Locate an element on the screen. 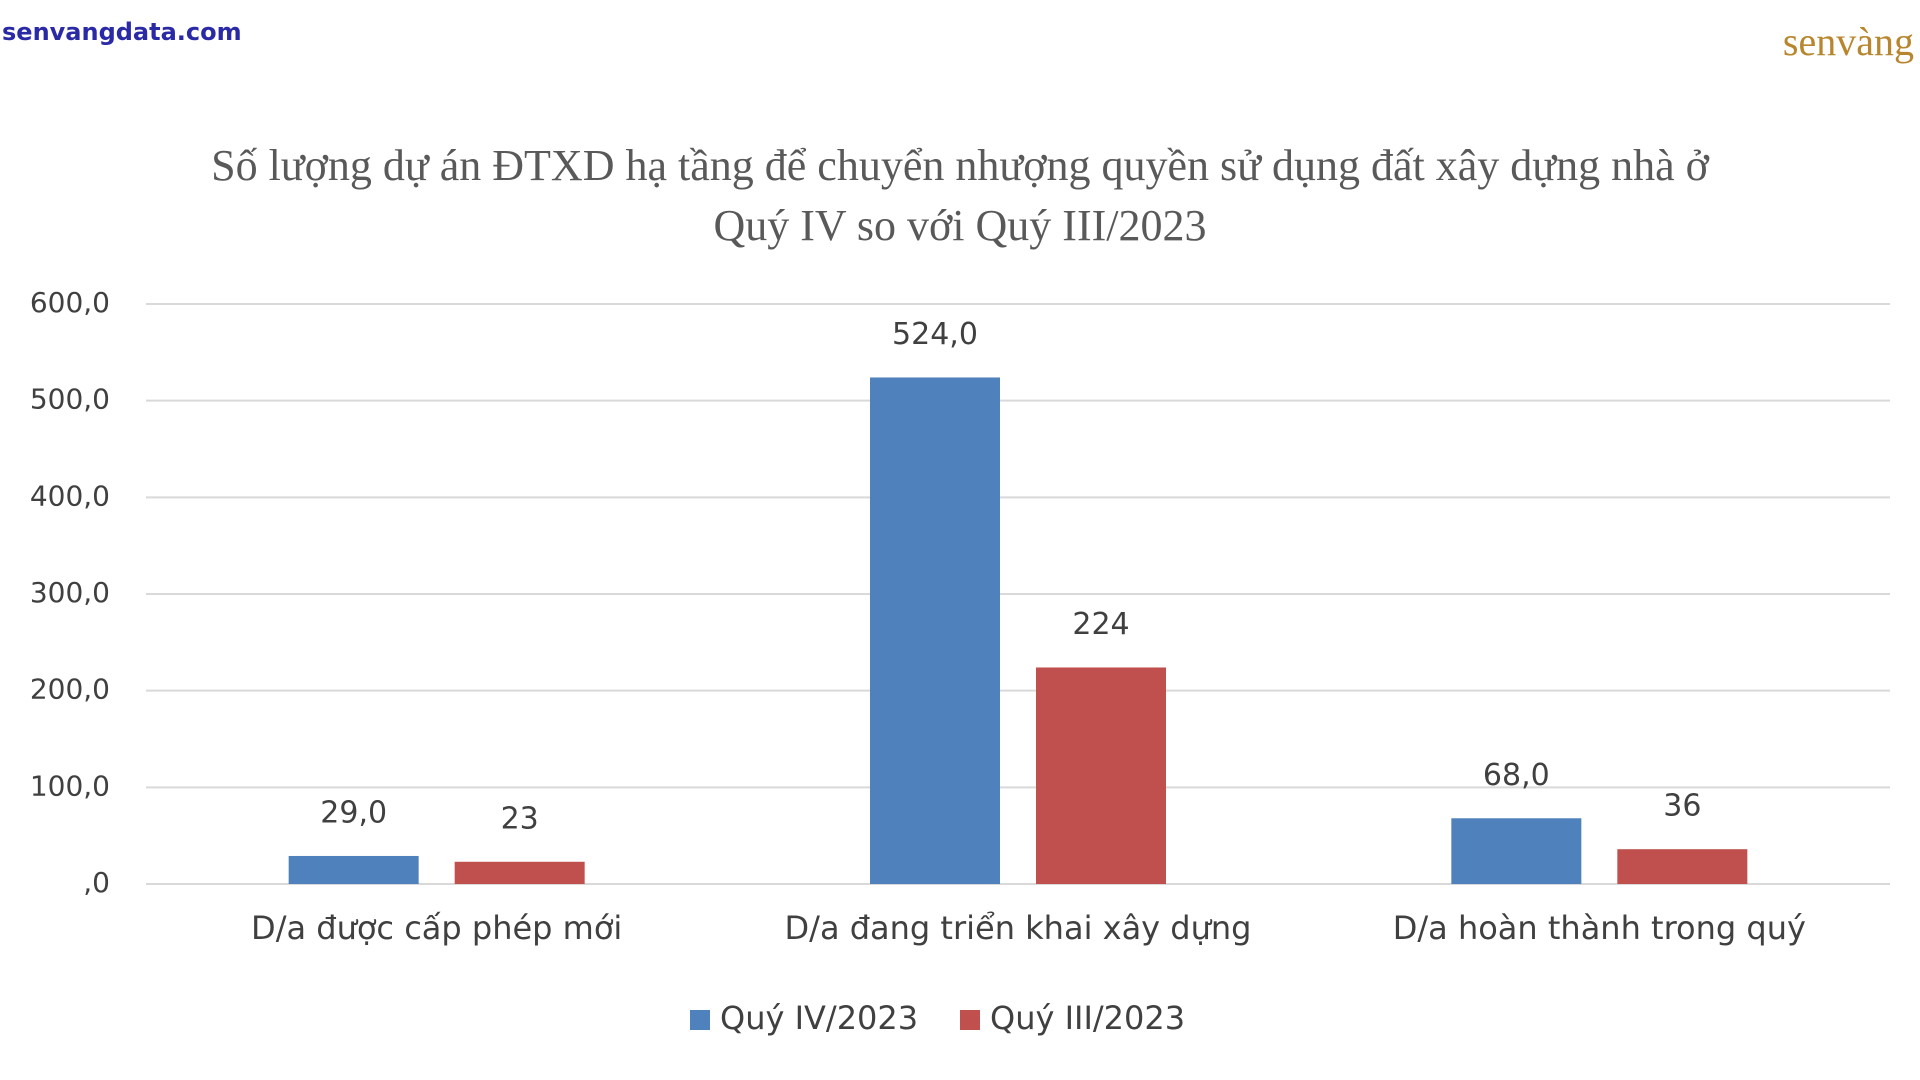 The width and height of the screenshot is (1920, 1080). y-tick-label: 400,0 is located at coordinates (70, 495).